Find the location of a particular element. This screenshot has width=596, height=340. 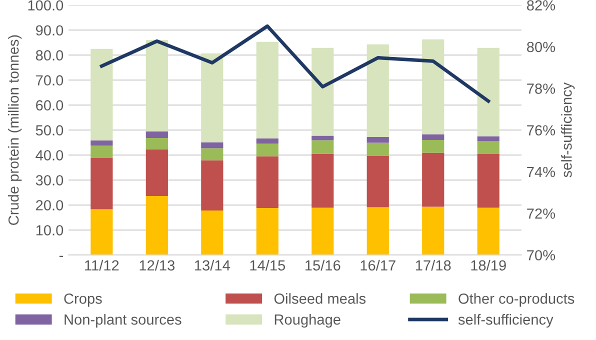

legend-label: self-sufficiency is located at coordinates (506, 321).